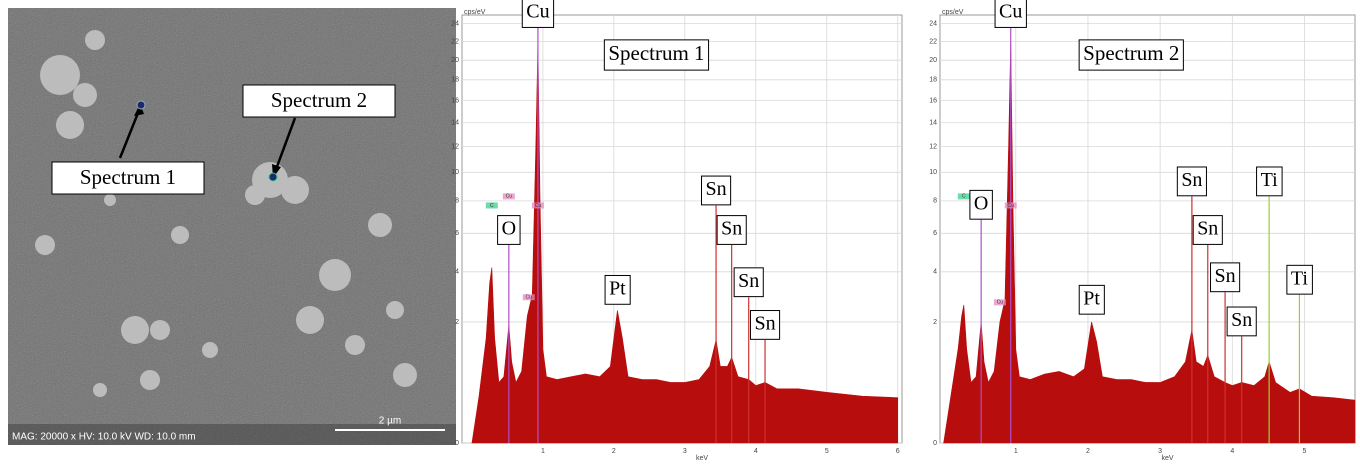  I want to click on y-tick-label: 0, so click(935, 443).